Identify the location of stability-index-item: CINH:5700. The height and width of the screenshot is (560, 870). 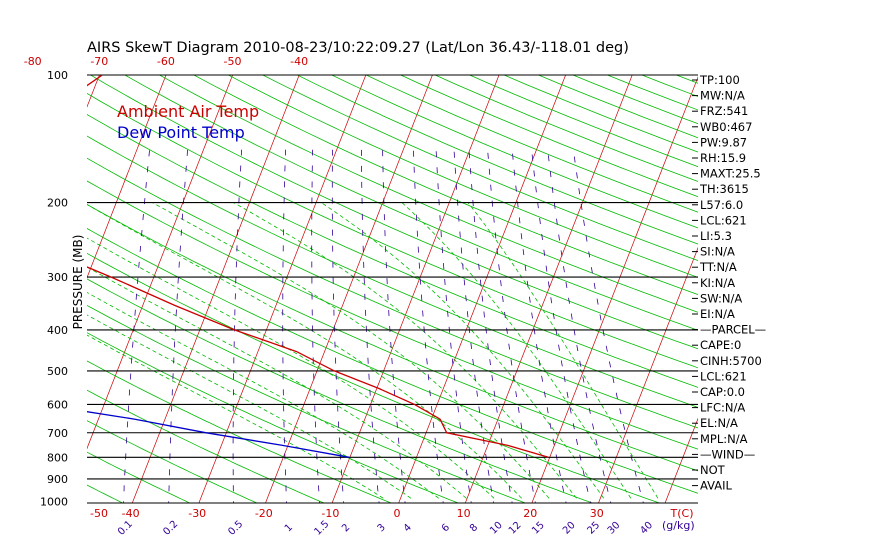
(731, 361).